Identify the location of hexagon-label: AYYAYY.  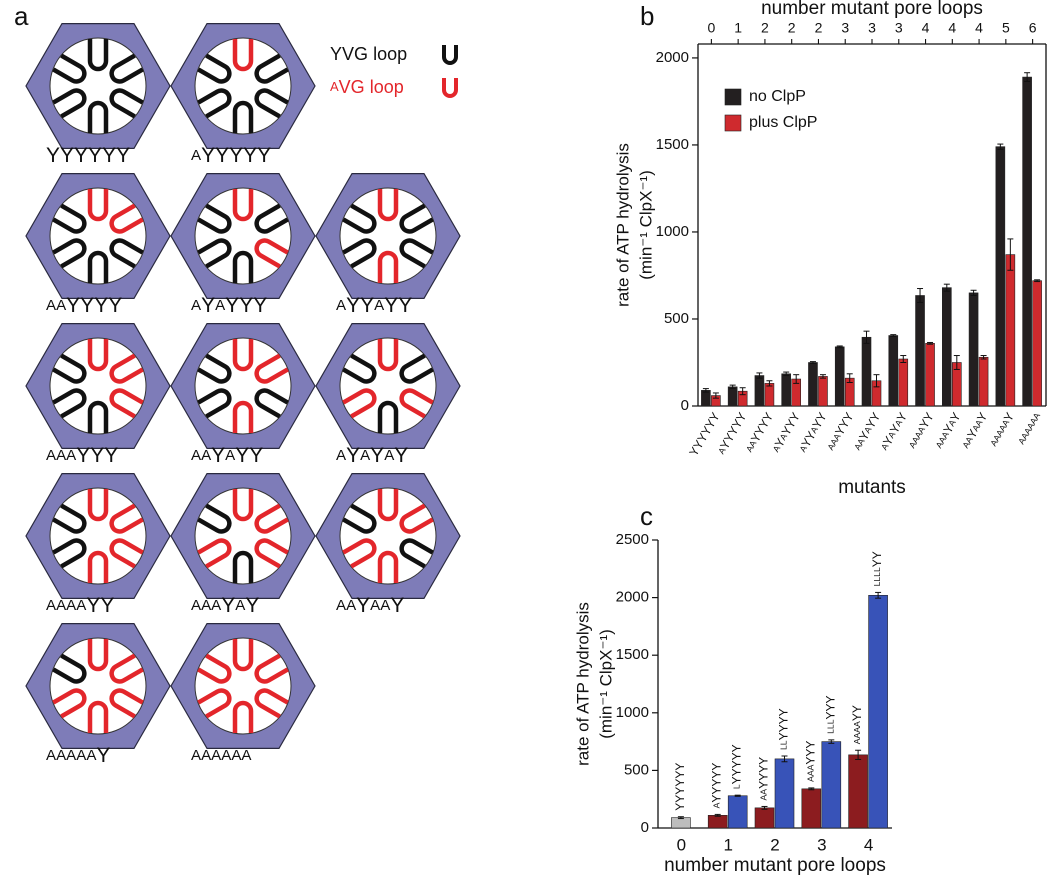
(374, 305).